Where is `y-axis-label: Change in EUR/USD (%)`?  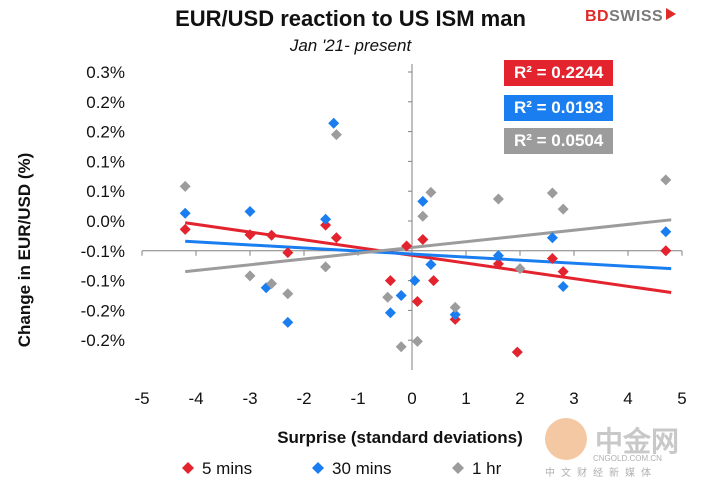
y-axis-label: Change in EUR/USD (%) is located at coordinates (24, 250).